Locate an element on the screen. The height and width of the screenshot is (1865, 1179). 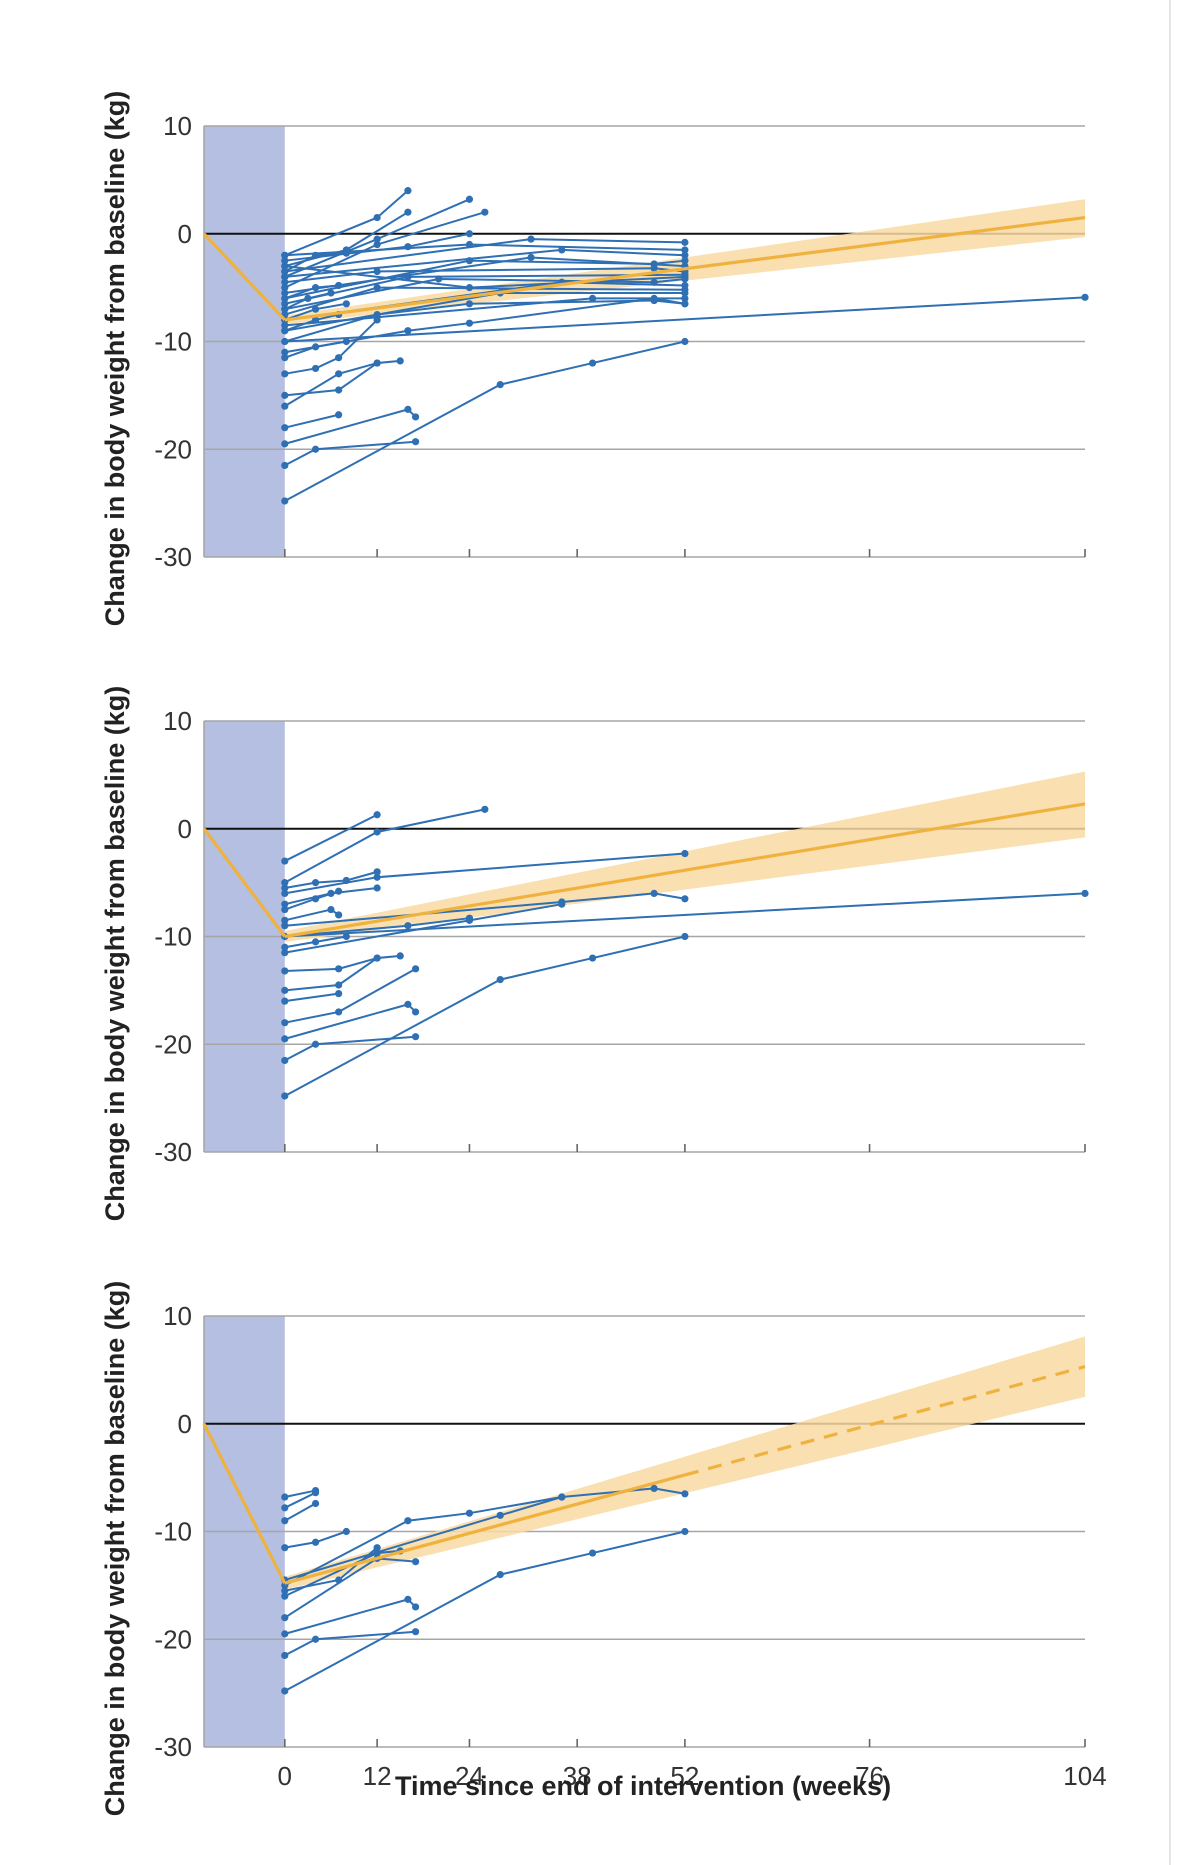
x-tick-label: 0 is located at coordinates (285, 1776).